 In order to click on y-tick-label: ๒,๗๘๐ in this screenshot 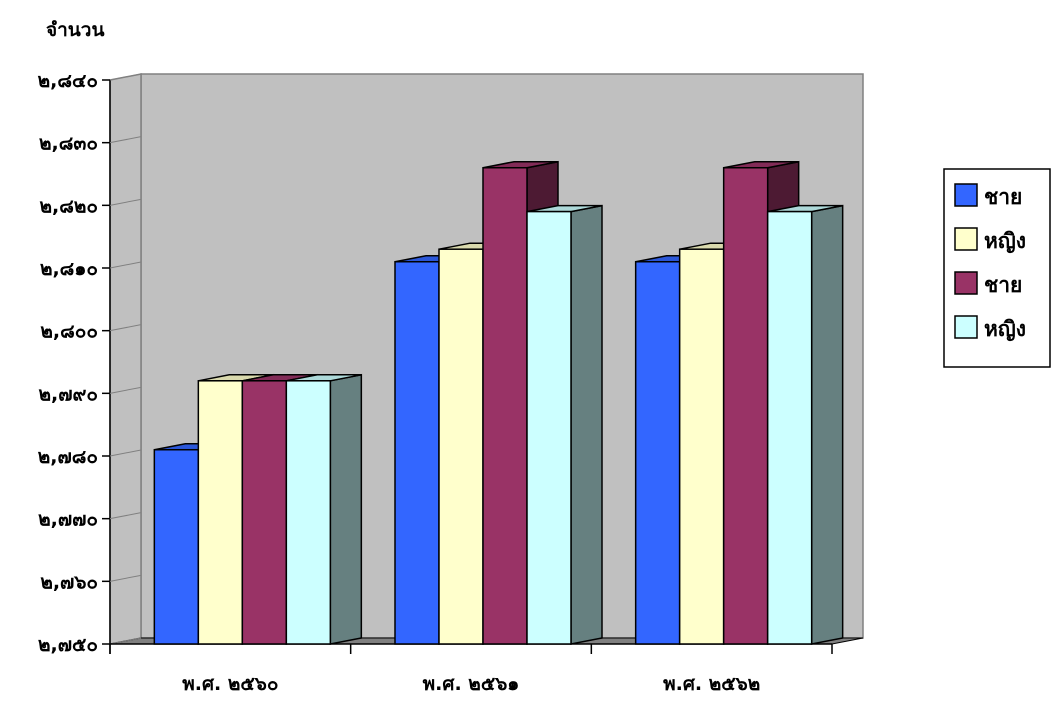, I will do `click(68, 457)`.